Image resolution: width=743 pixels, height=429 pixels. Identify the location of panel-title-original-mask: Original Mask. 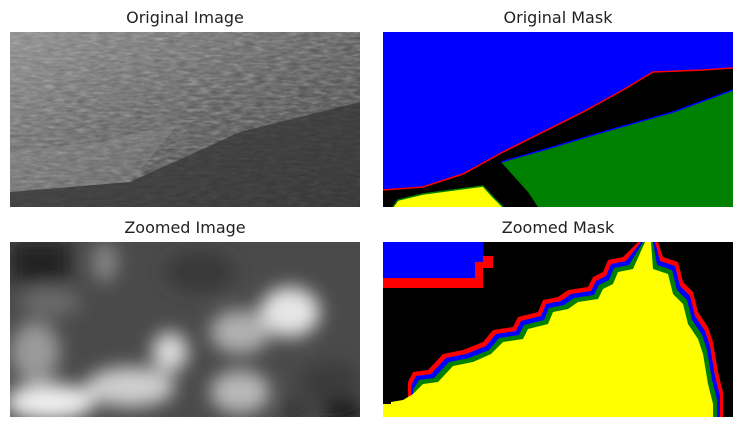
(558, 17).